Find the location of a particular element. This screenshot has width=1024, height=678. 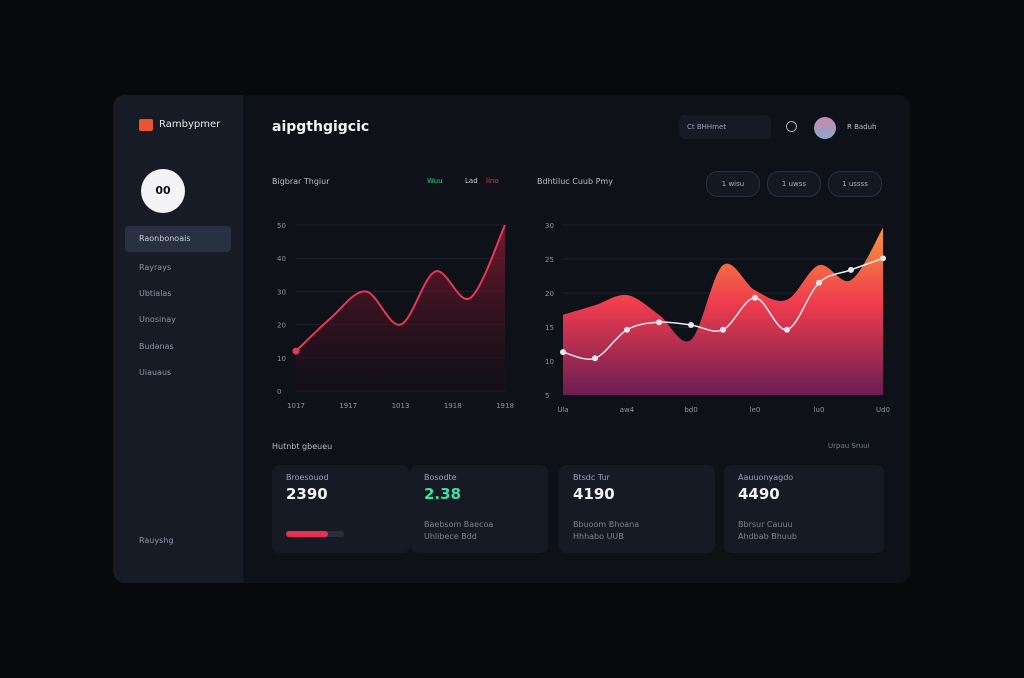

card-value: 4490 is located at coordinates (759, 494).